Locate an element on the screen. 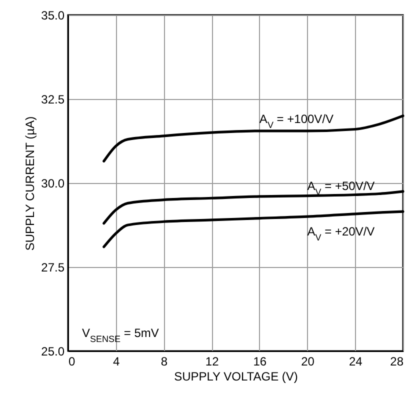  x-tick-label: 16 is located at coordinates (260, 361).